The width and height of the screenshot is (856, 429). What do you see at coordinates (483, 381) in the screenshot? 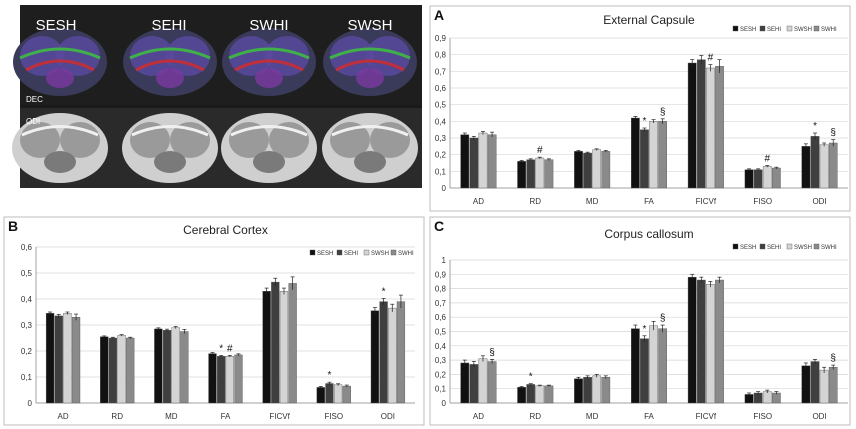
I see `bar-swsh-ad` at bounding box center [483, 381].